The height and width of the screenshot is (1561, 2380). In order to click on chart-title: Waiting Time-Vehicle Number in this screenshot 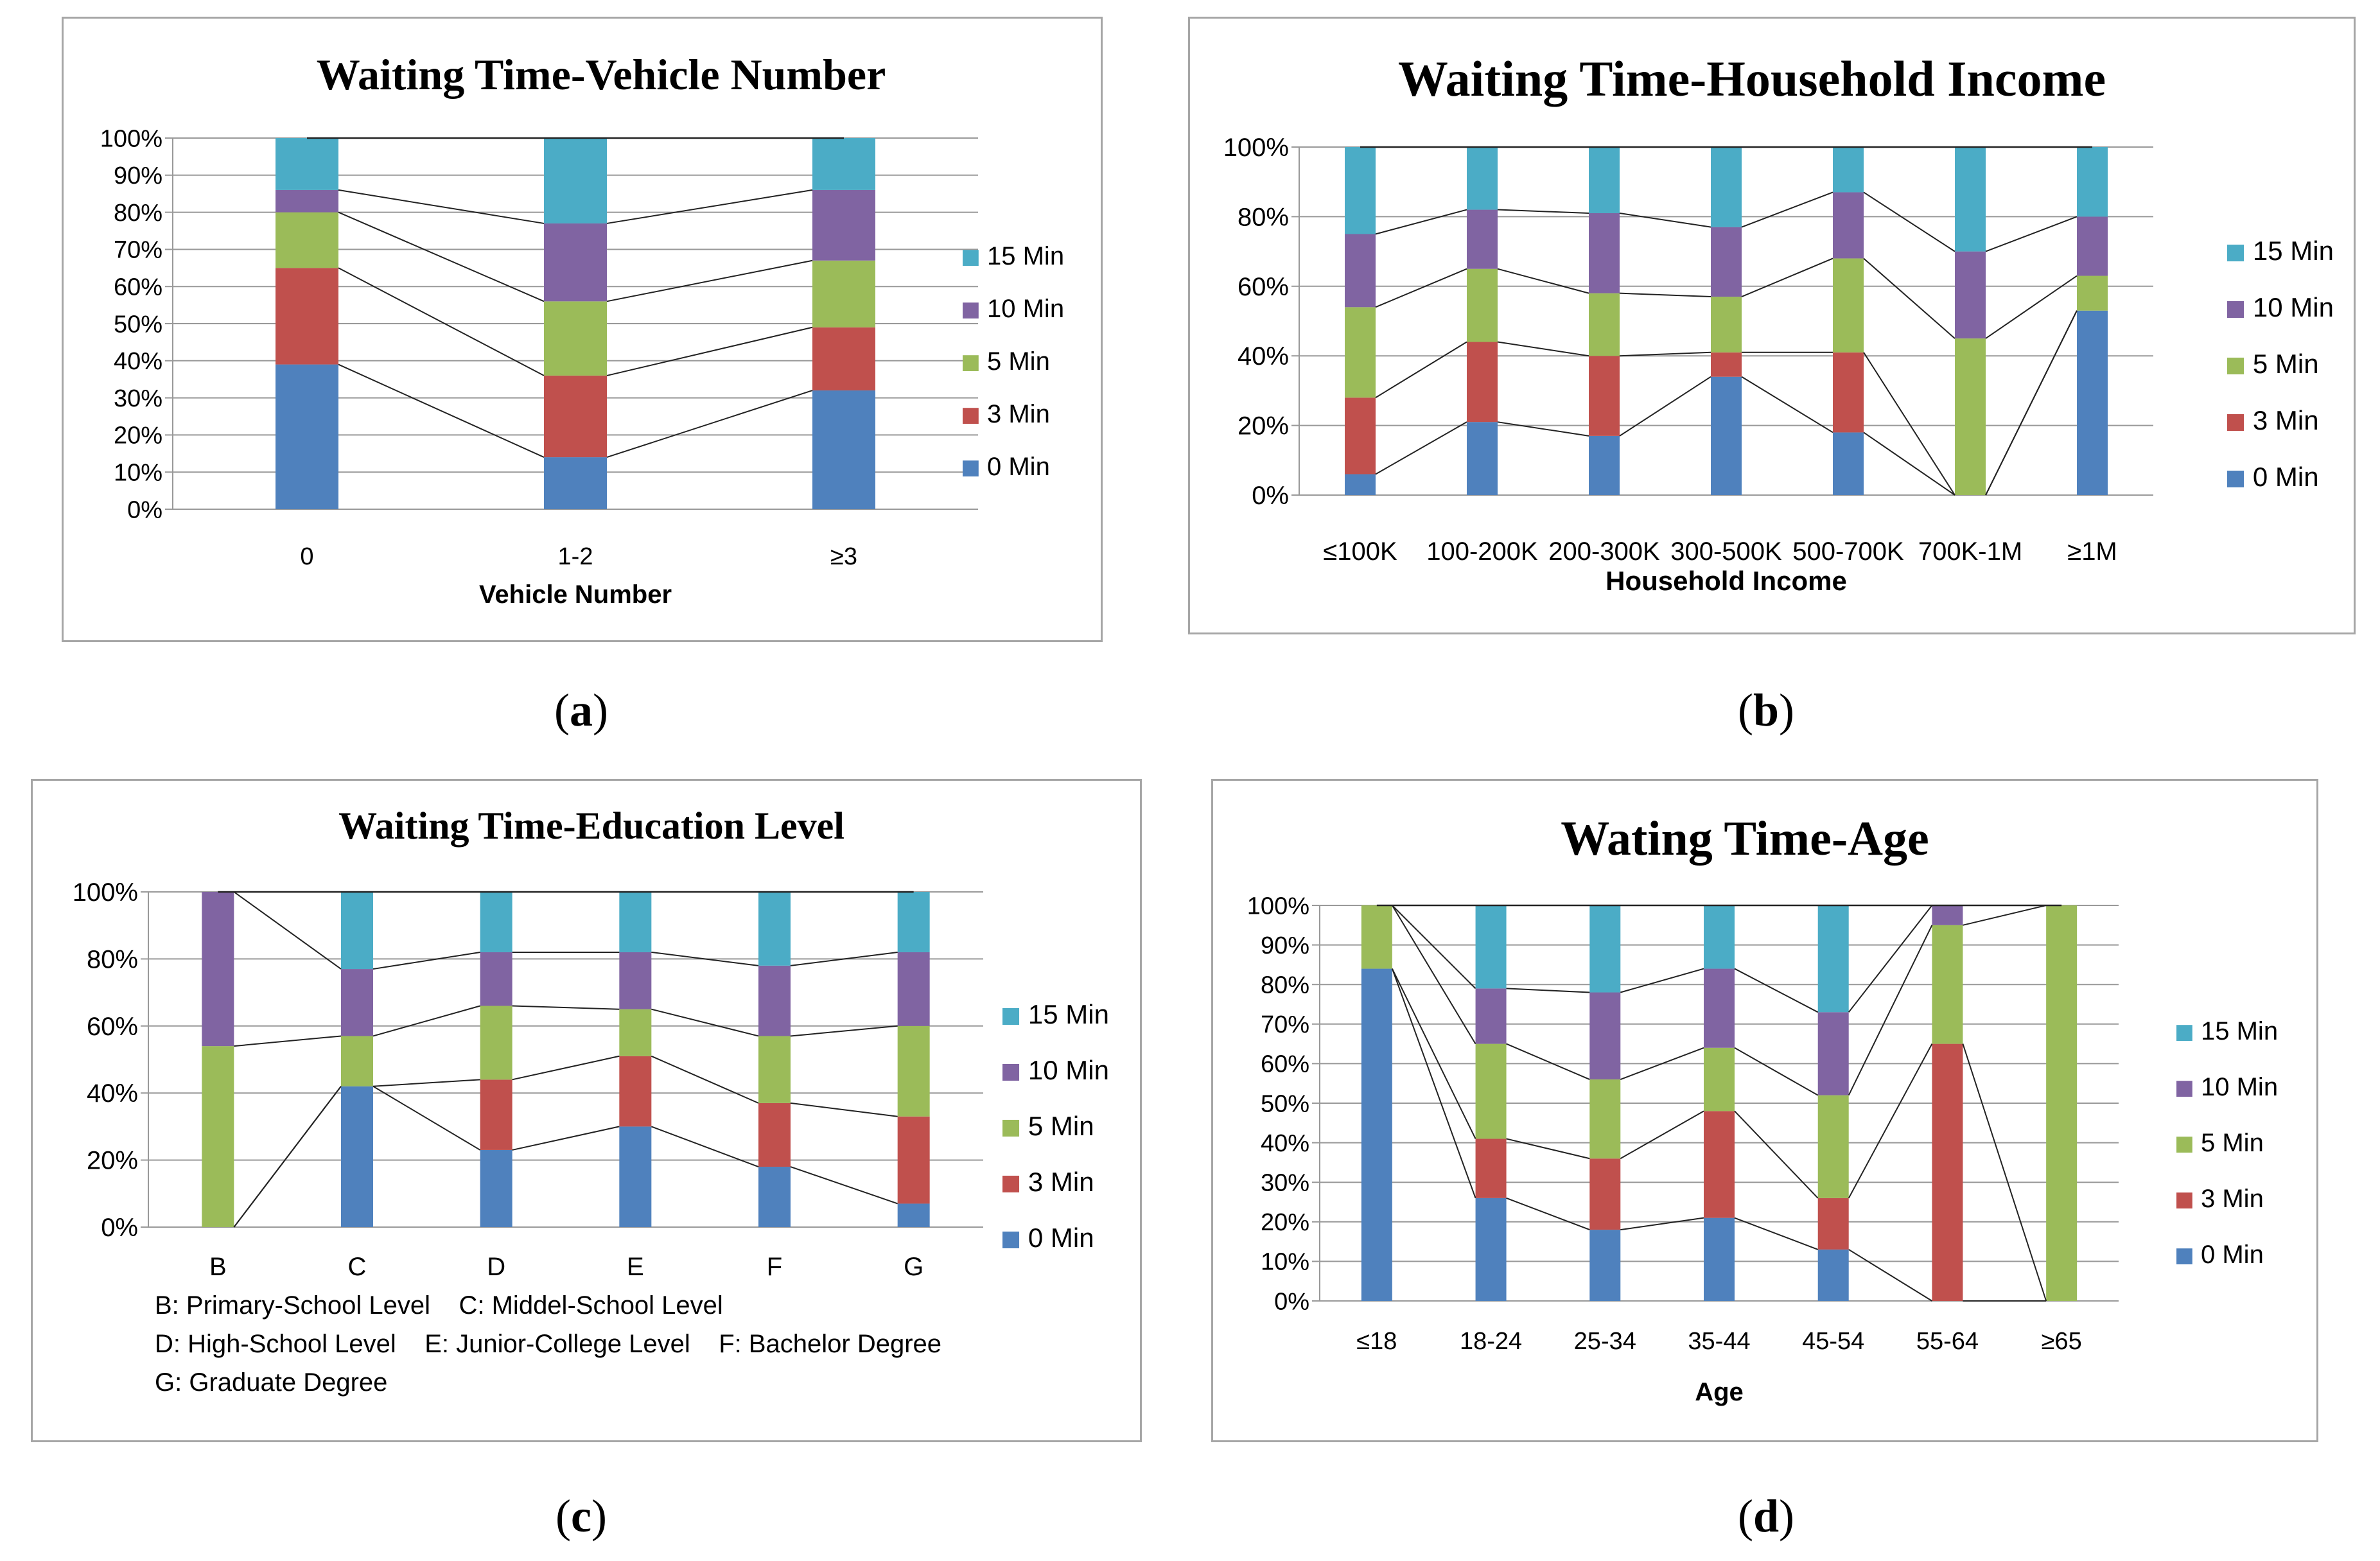, I will do `click(602, 74)`.